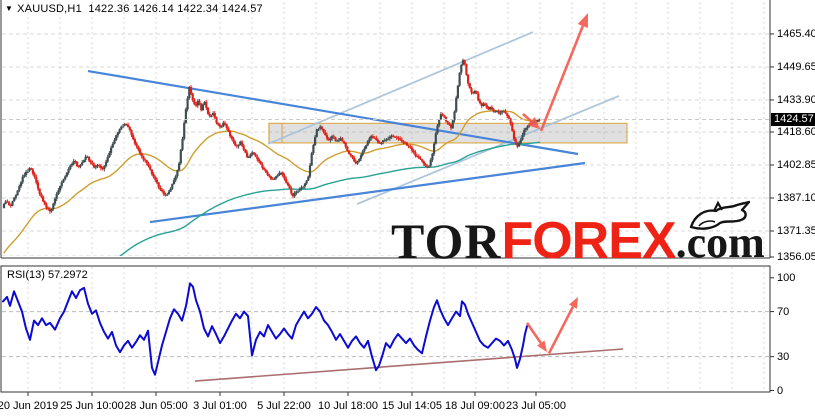  Describe the element at coordinates (783, 312) in the screenshot. I see `rsi-axis-label: 70` at that location.